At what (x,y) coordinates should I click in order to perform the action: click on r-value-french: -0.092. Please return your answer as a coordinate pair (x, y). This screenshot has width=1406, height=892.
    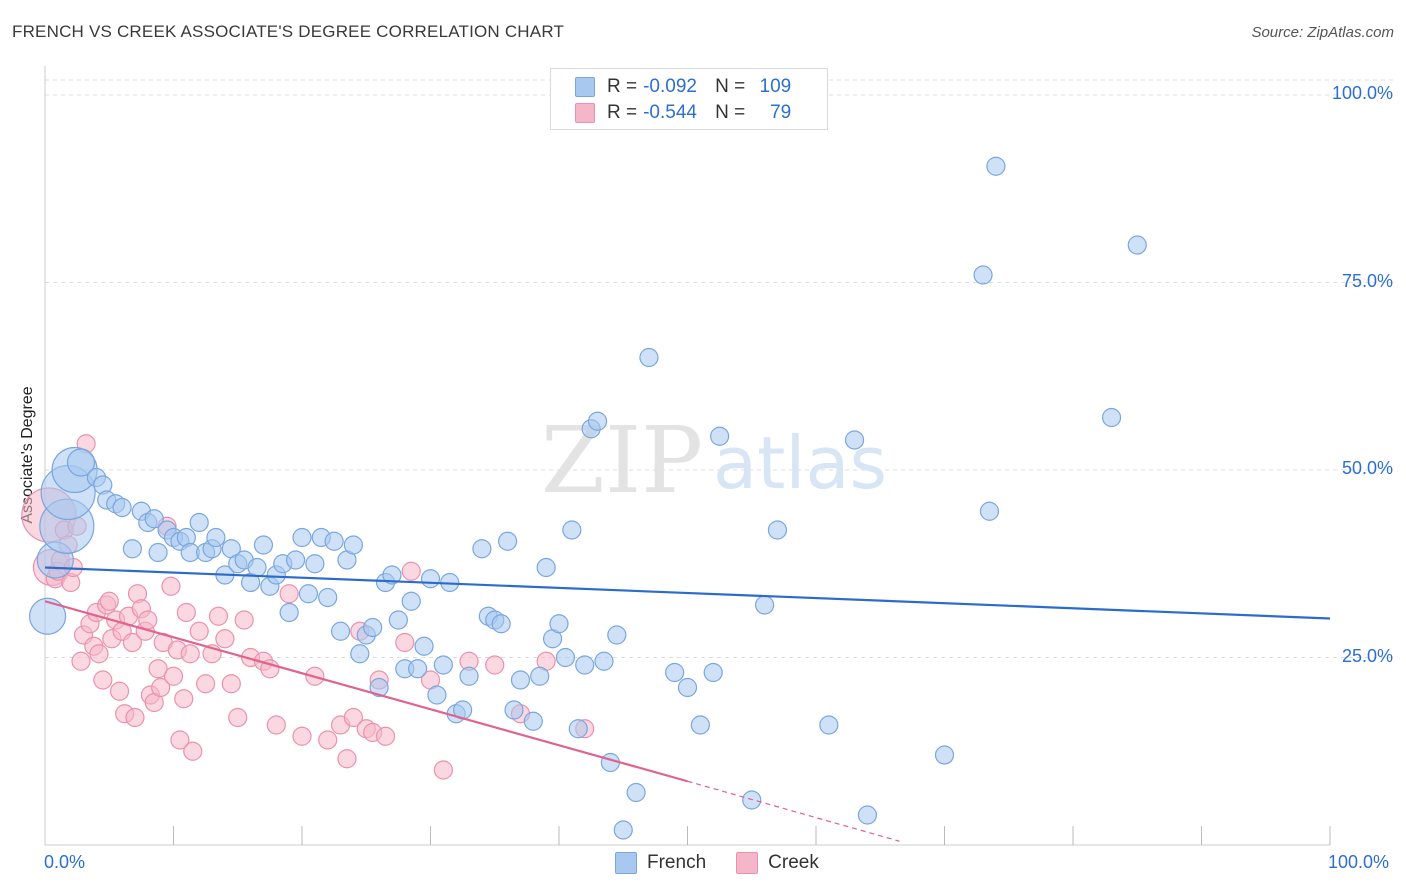
    Looking at the image, I should click on (670, 86).